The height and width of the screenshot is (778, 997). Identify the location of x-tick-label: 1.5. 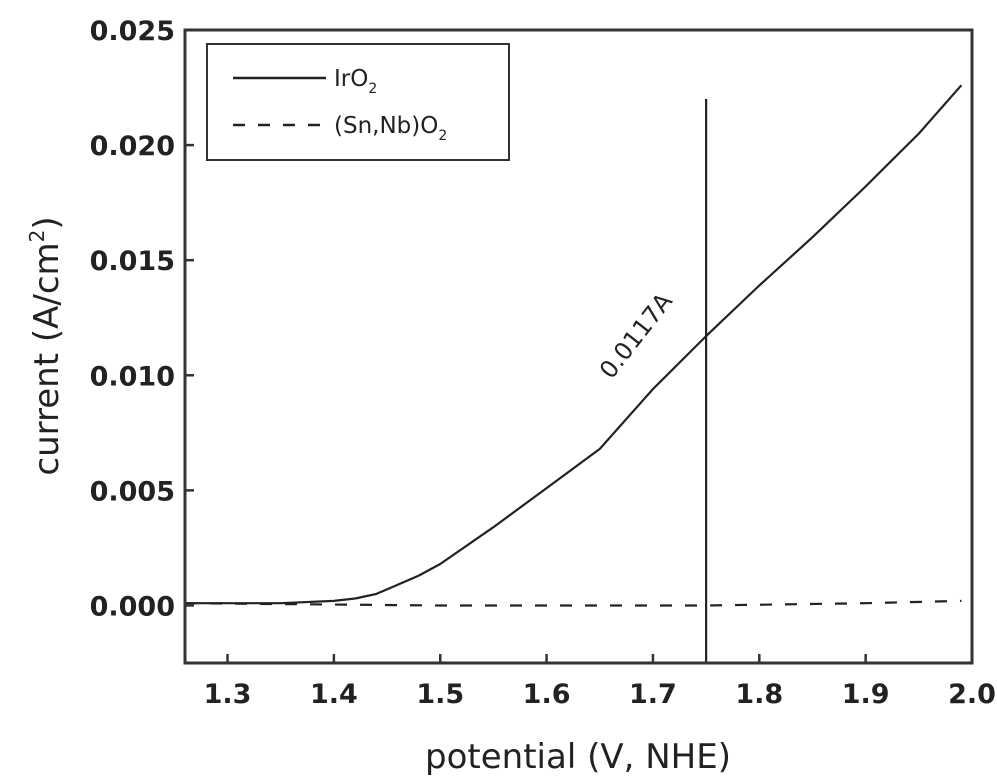
(440, 694).